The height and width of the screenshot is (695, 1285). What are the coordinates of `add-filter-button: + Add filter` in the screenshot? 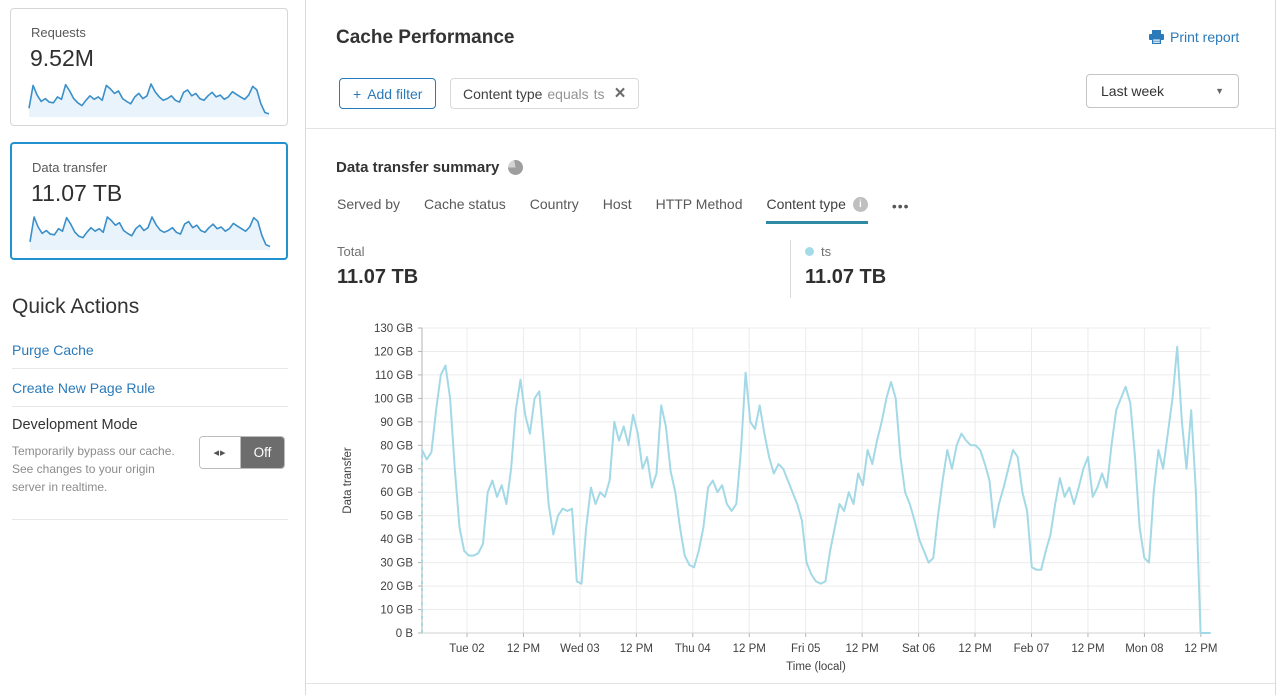 It's located at (388, 93).